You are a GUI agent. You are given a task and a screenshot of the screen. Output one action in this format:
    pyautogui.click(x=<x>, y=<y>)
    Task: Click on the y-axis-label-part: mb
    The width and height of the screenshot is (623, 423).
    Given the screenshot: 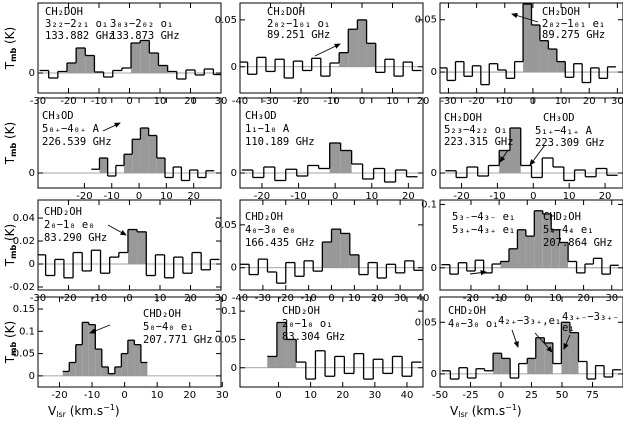 What is the action you would take?
    pyautogui.click(x=13, y=252)
    